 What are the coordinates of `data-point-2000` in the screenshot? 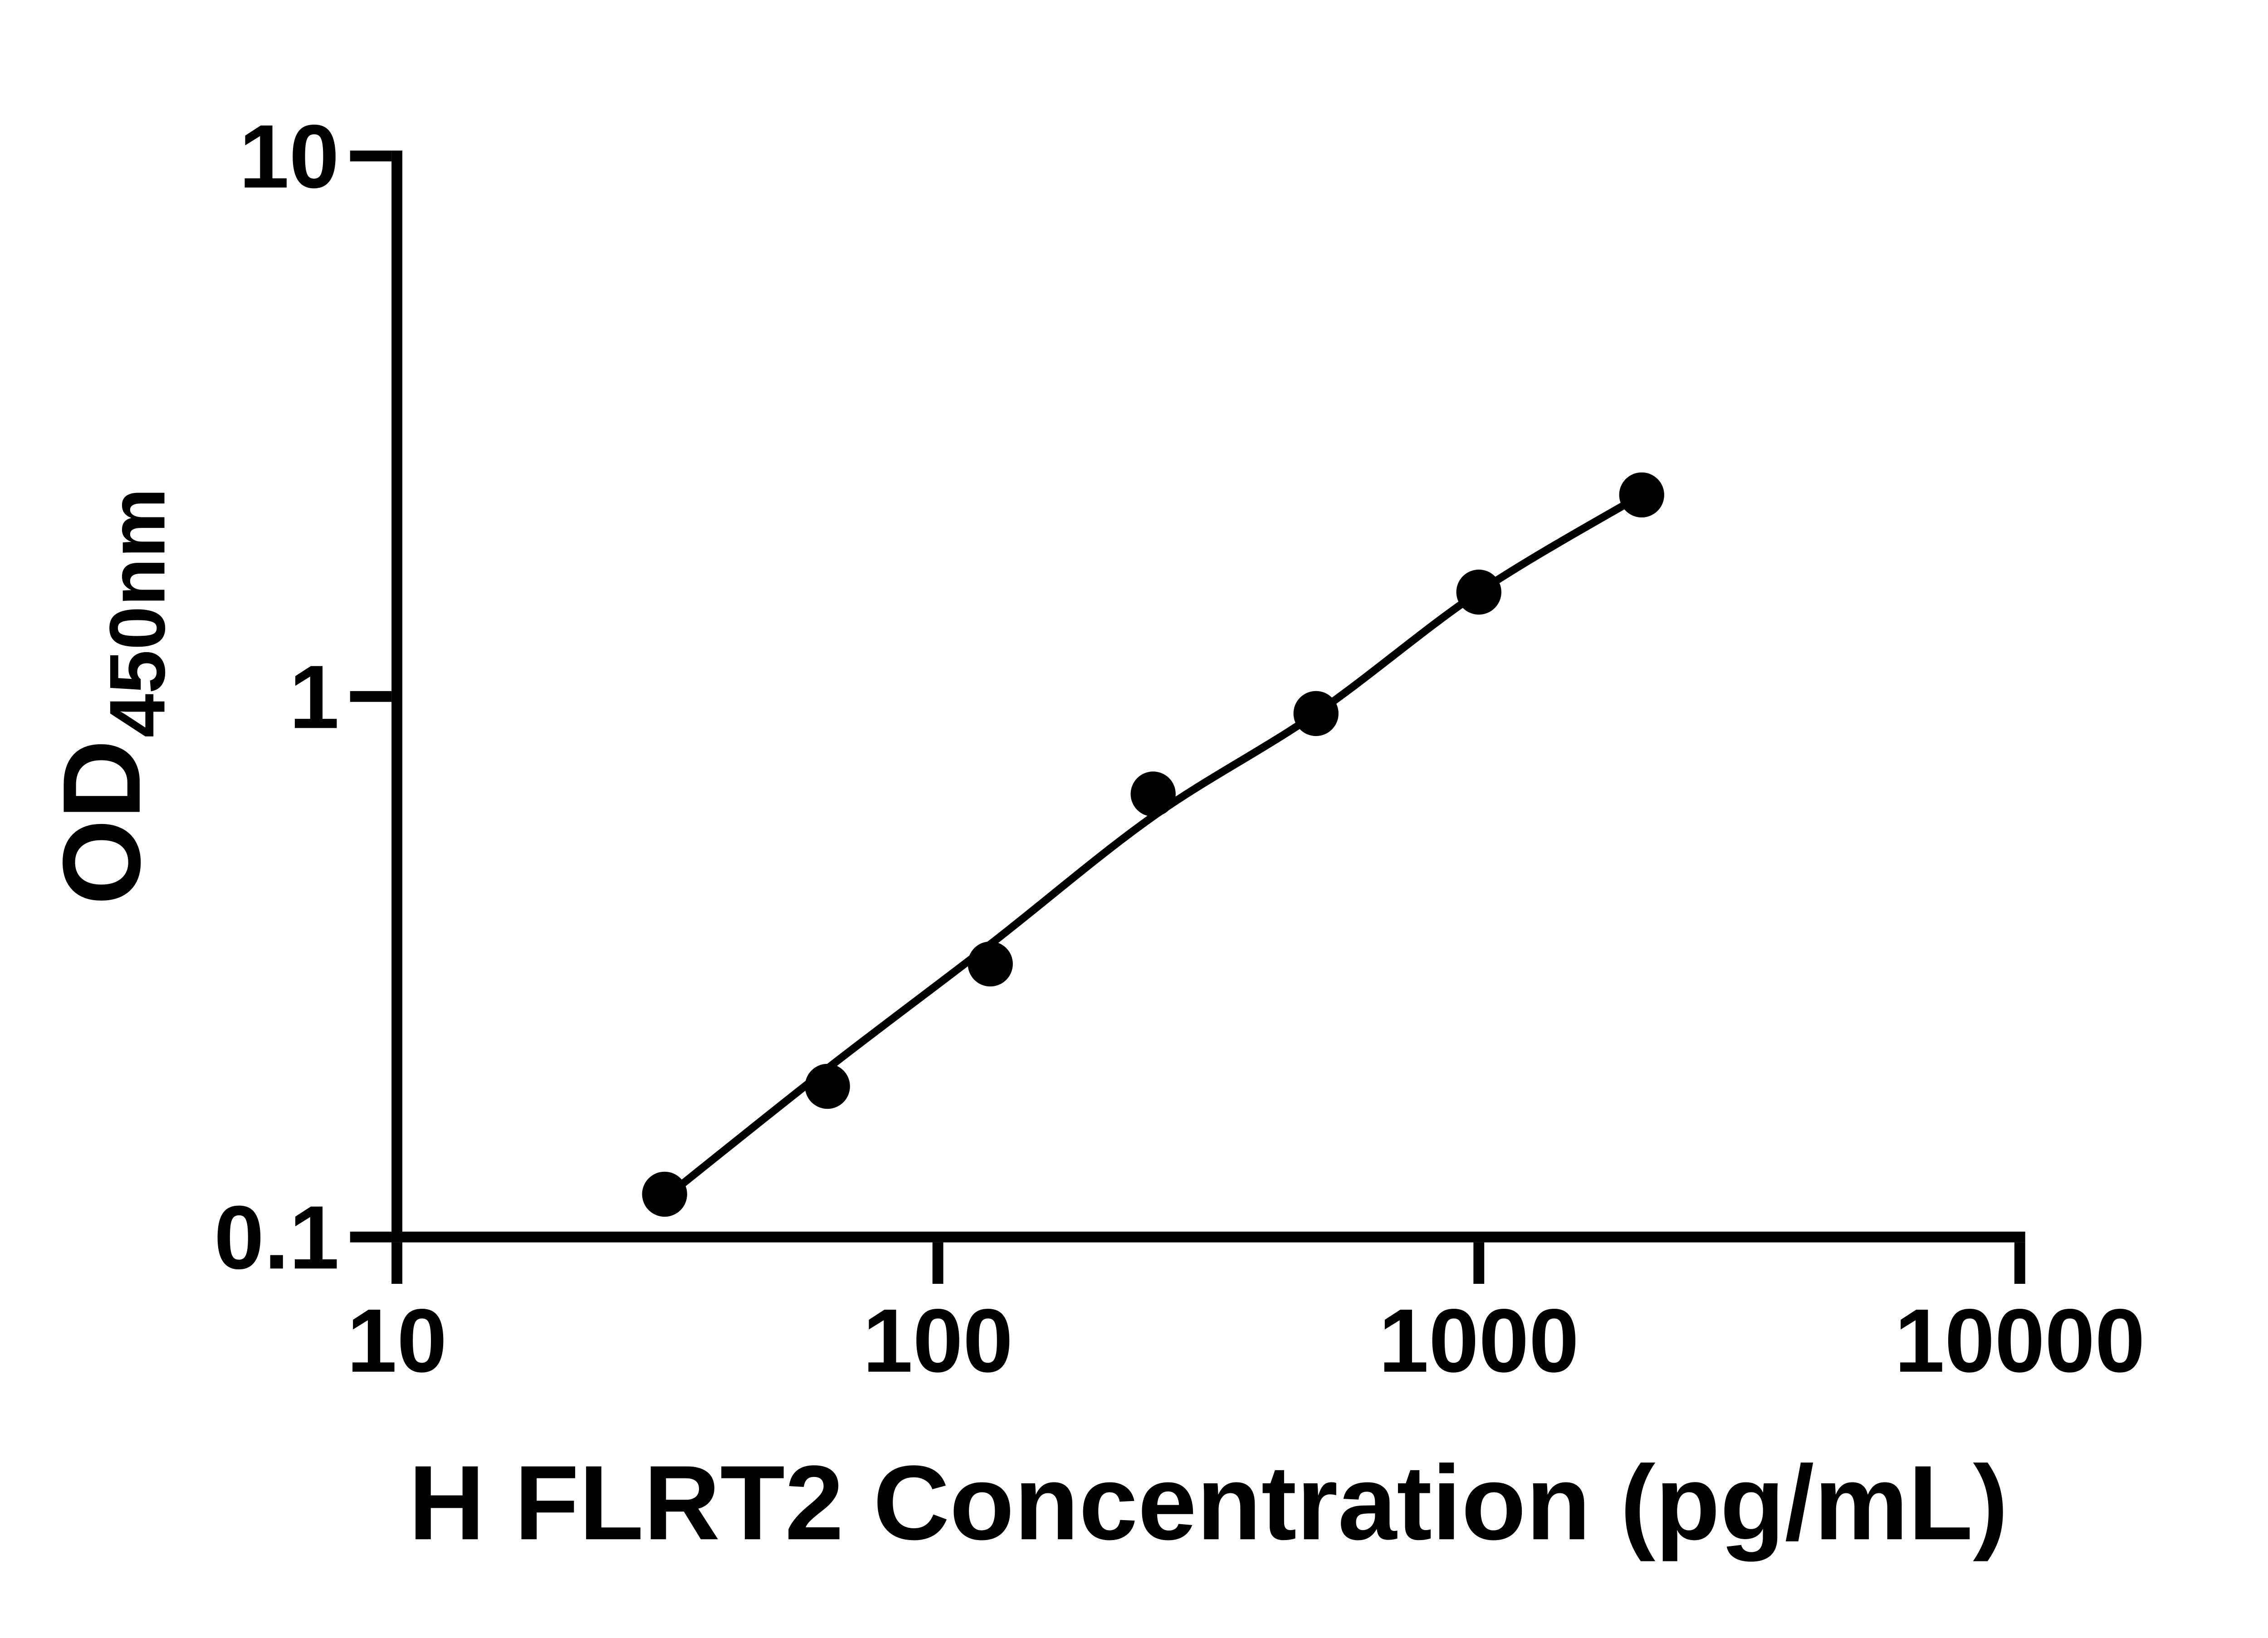 It's located at (1642, 495).